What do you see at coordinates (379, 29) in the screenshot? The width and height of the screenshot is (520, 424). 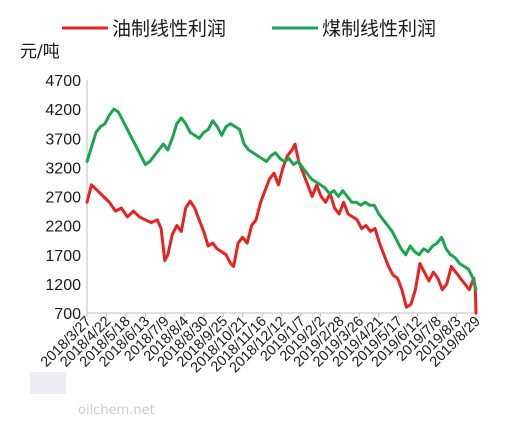 I see `legend-label-coal: 煤制线性利润` at bounding box center [379, 29].